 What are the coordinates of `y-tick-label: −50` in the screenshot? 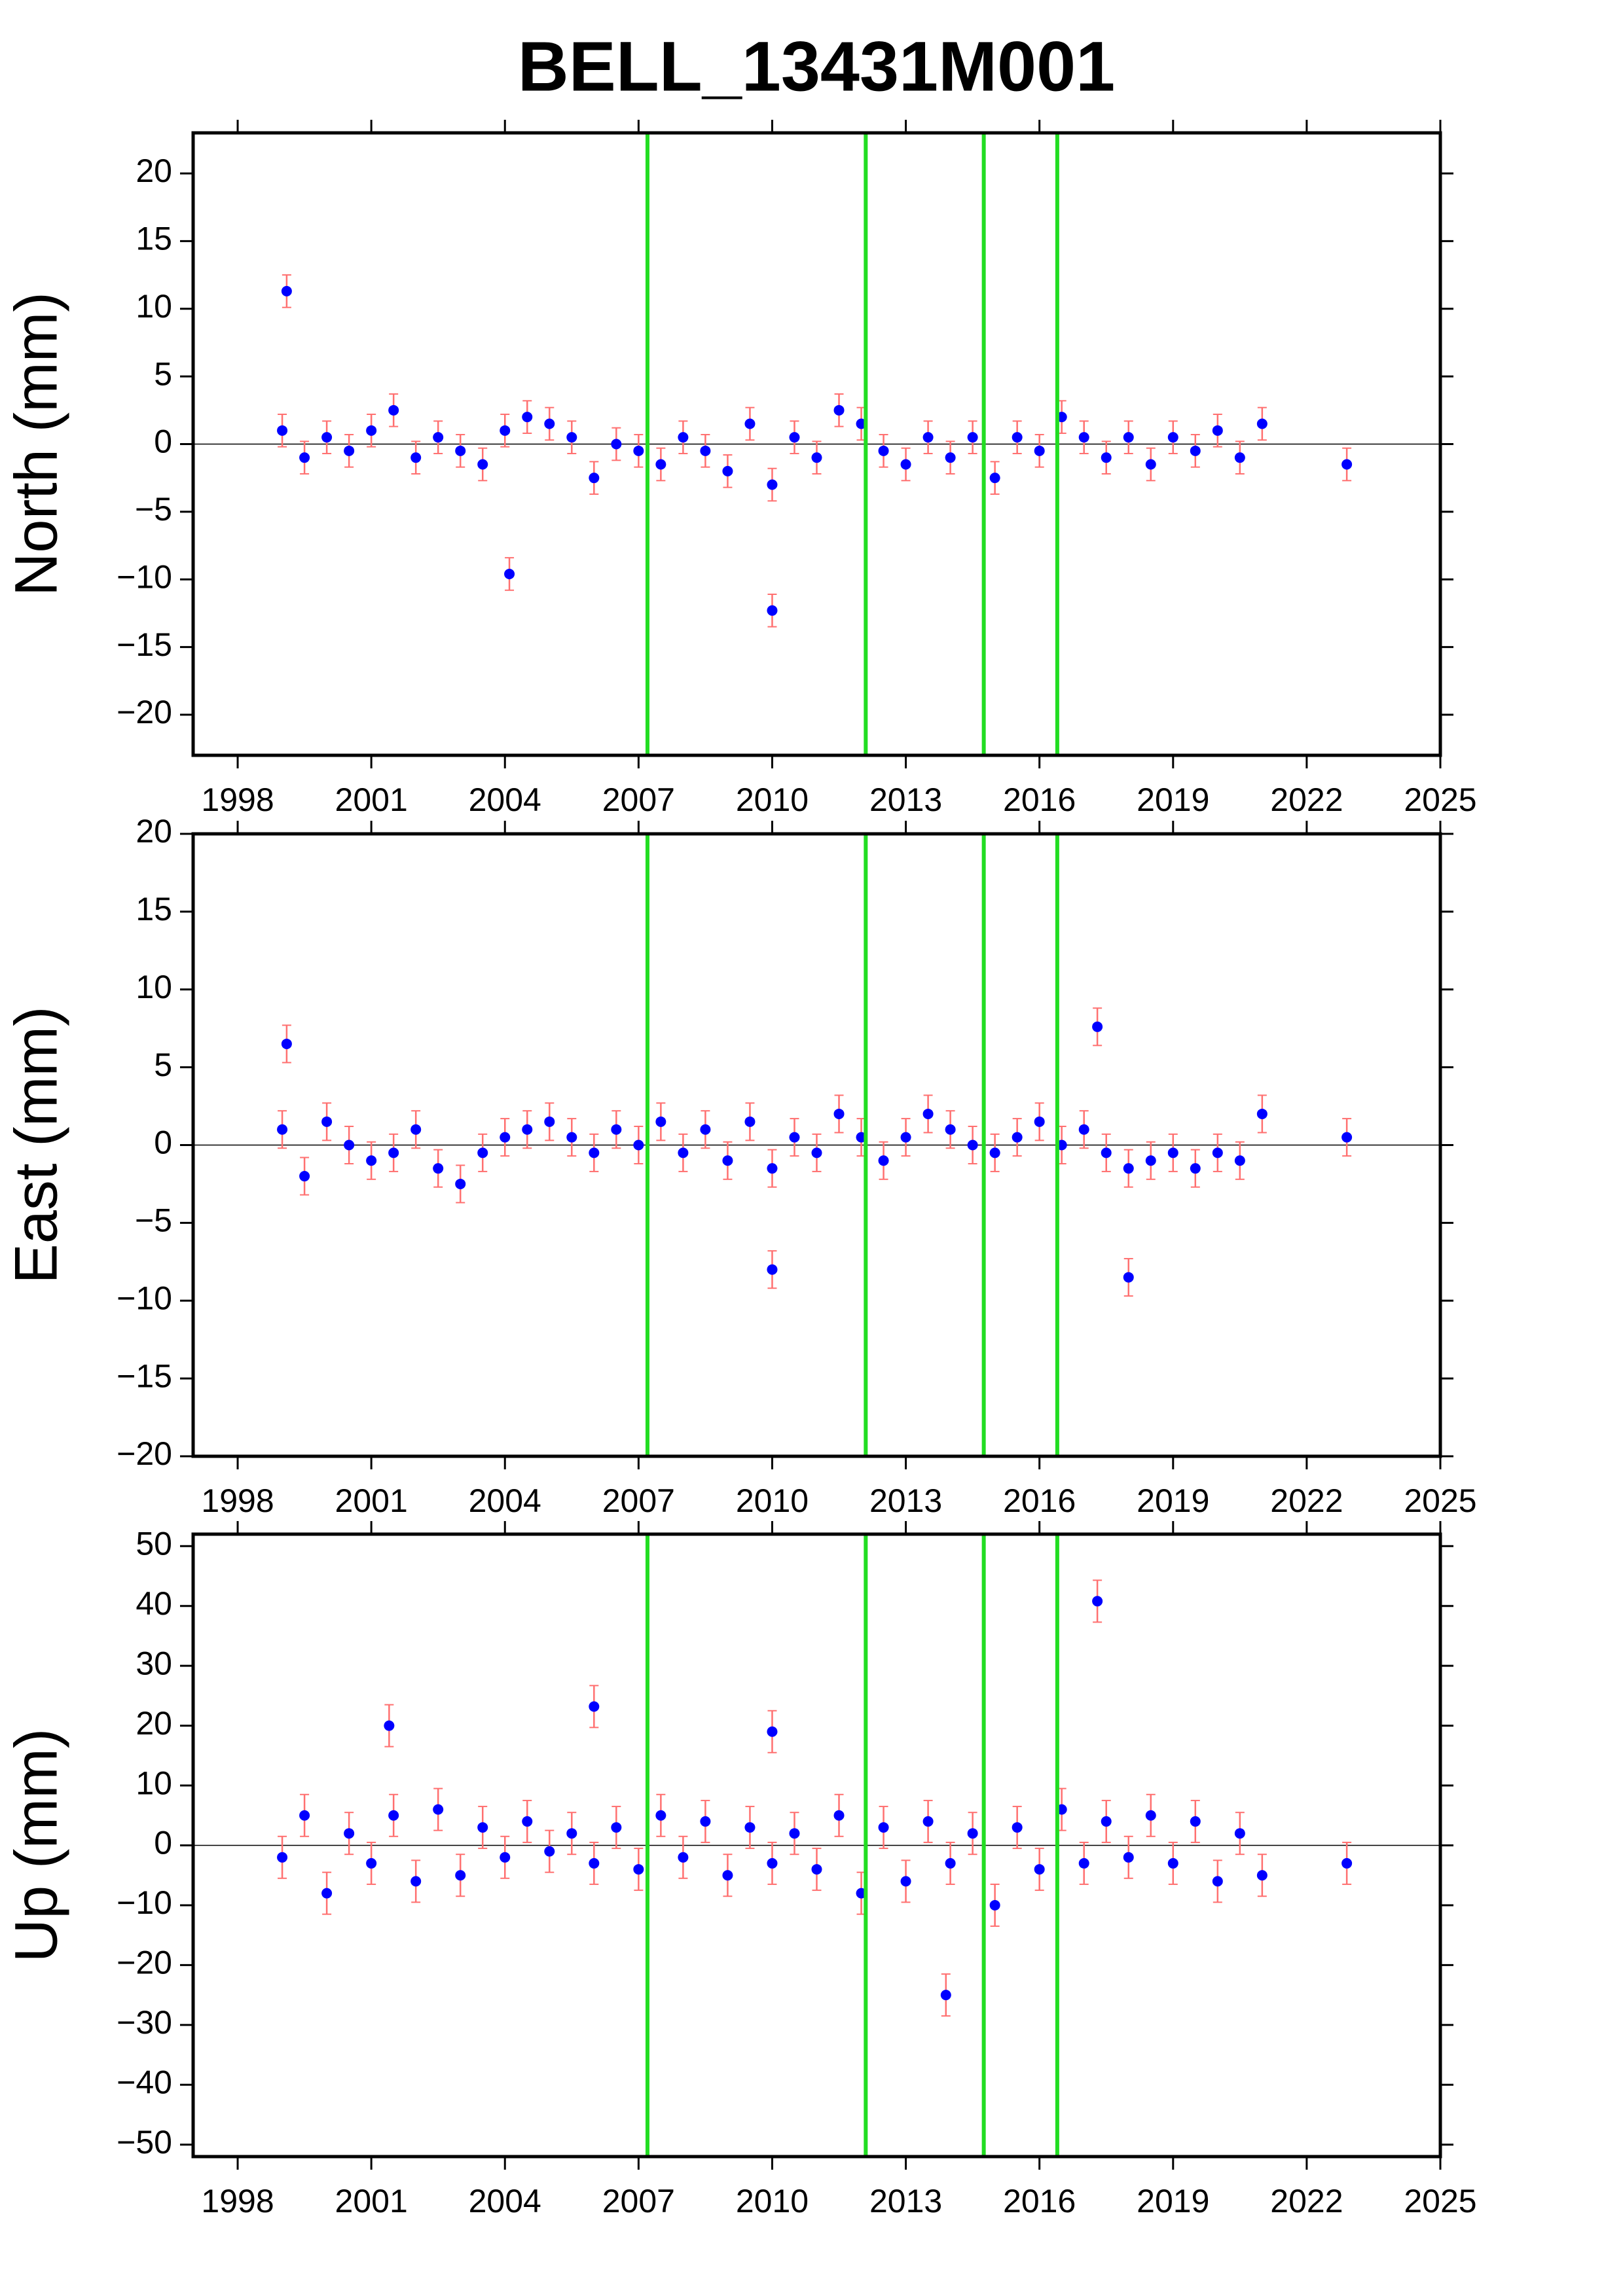 It's located at (144, 2142).